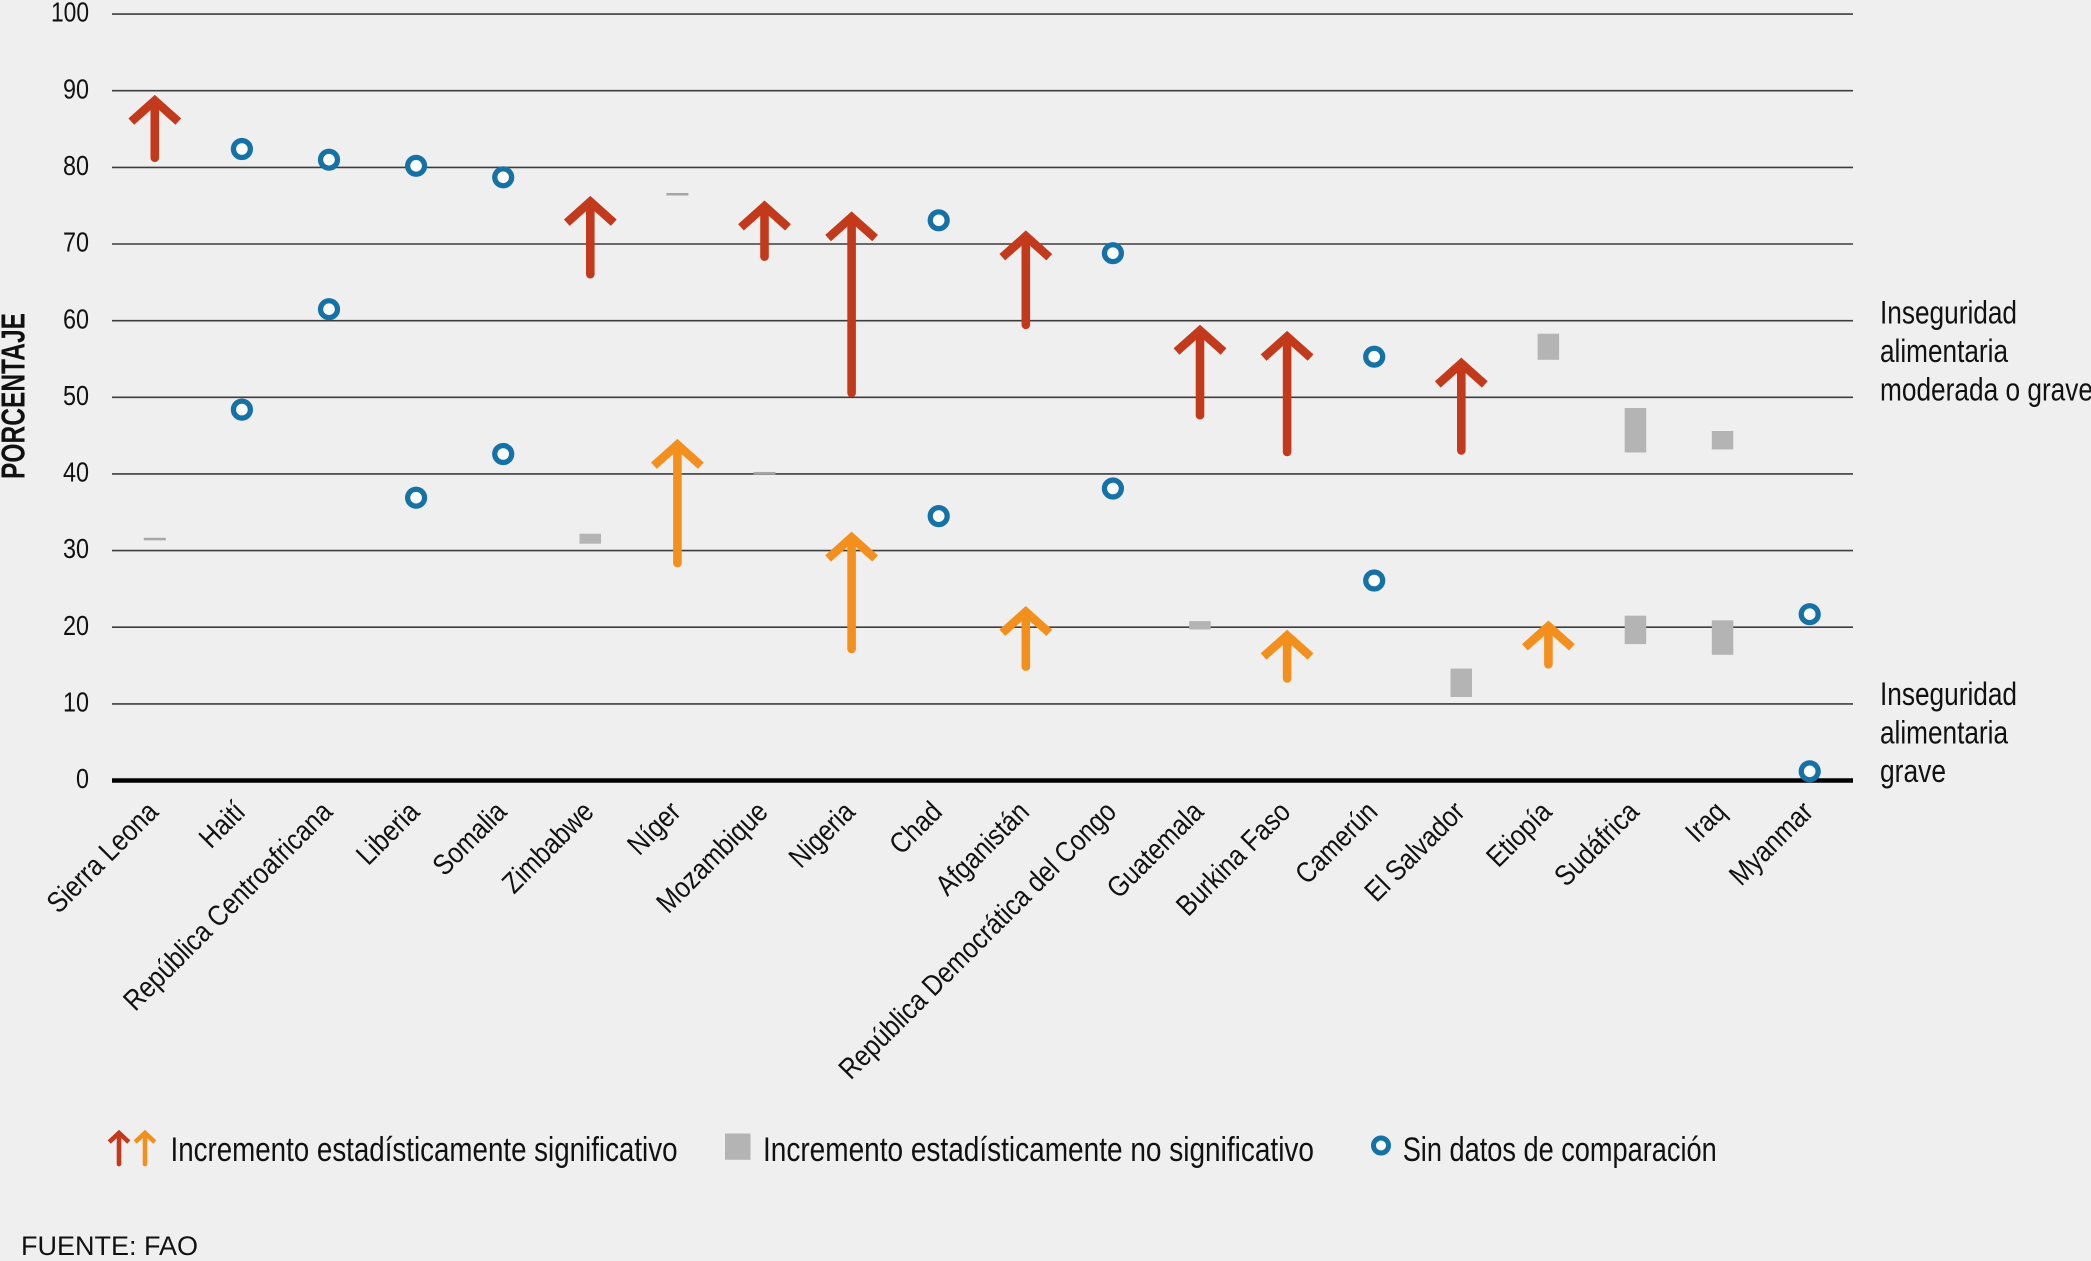 The height and width of the screenshot is (1261, 2091). What do you see at coordinates (76, 165) in the screenshot?
I see `svg-text: 80` at bounding box center [76, 165].